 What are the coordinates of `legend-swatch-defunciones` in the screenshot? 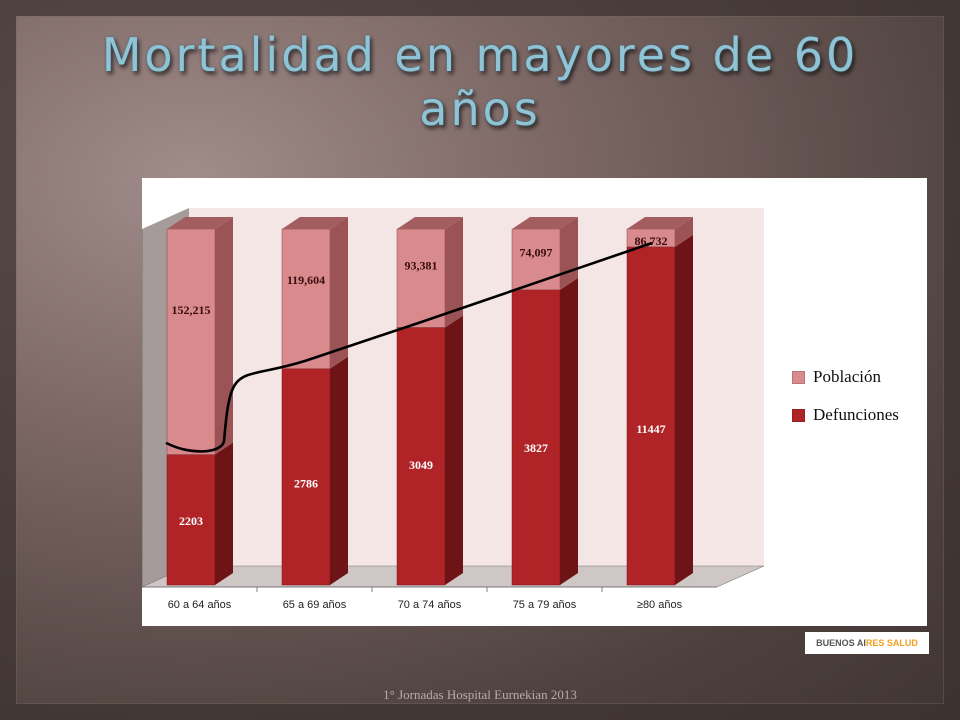 It's located at (798, 415).